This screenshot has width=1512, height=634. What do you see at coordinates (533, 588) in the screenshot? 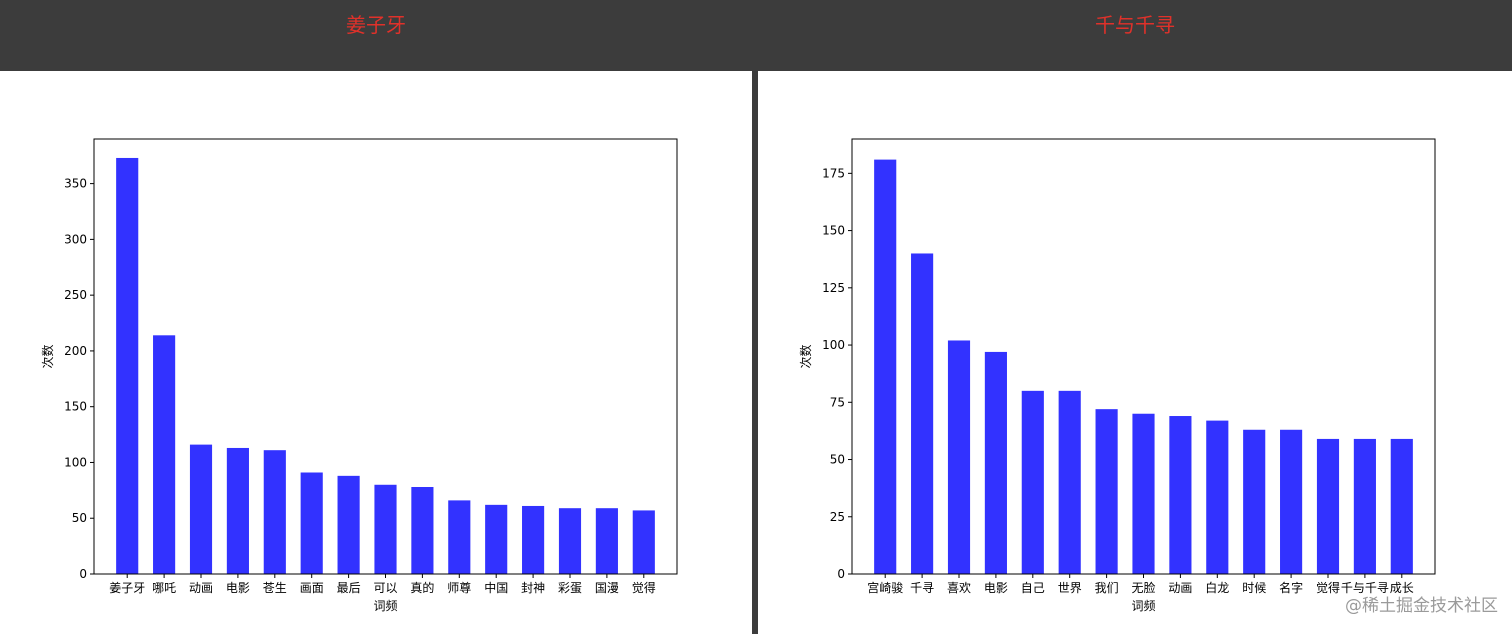
I see `x-tick-label: 封神` at bounding box center [533, 588].